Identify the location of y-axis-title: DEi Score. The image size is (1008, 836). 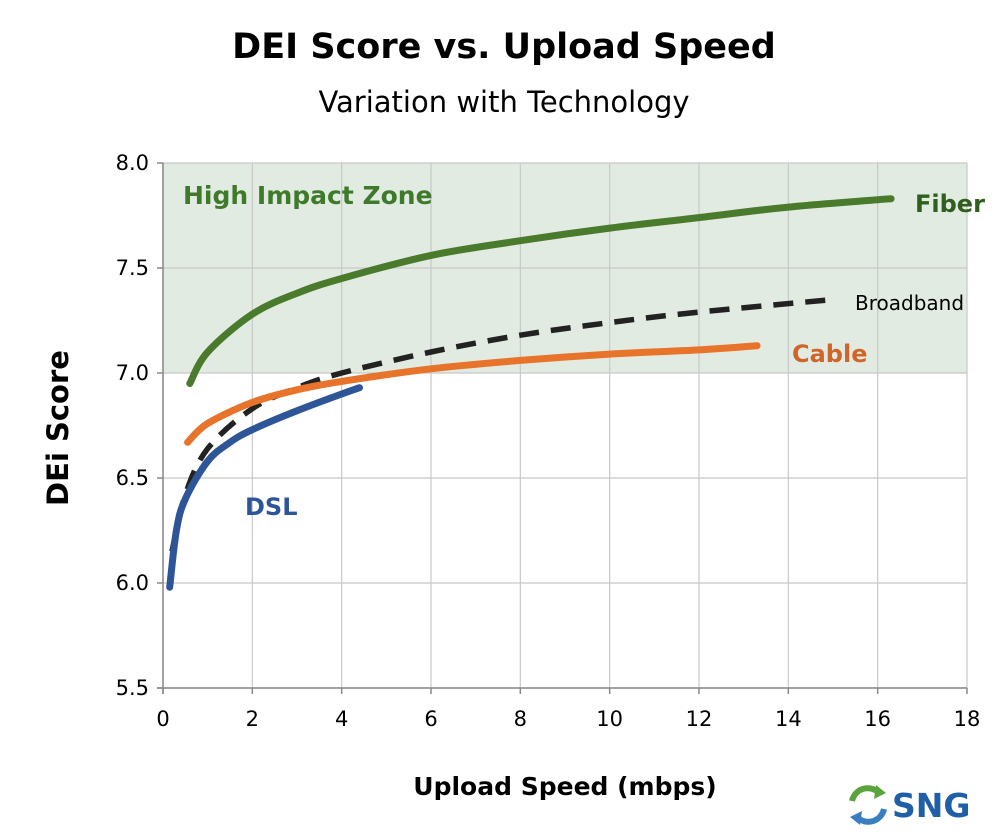
(58, 428).